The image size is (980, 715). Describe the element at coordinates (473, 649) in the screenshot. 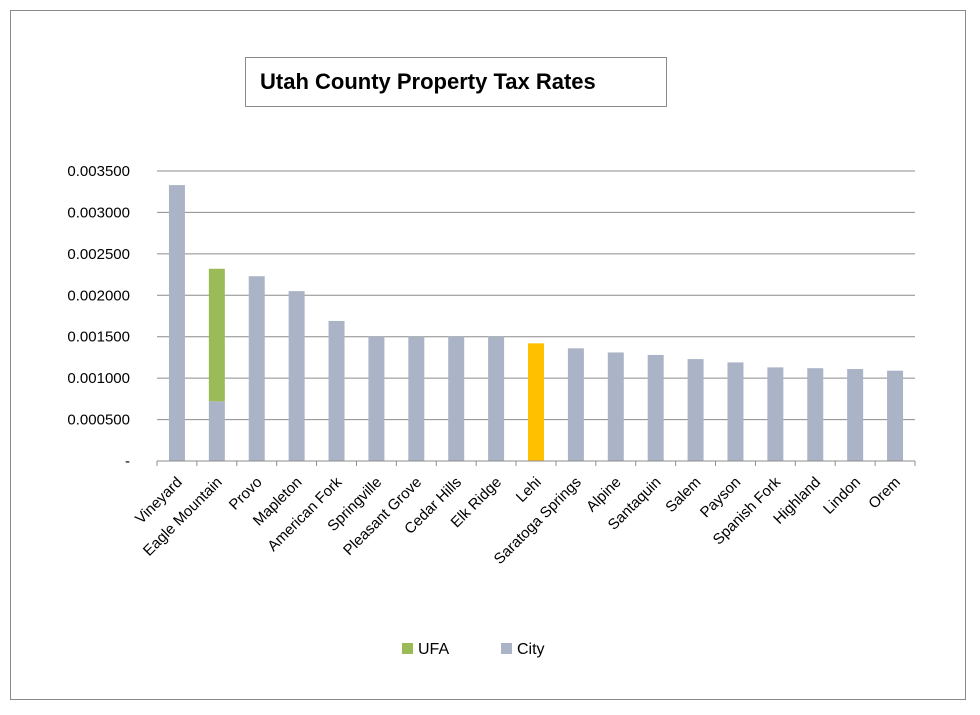

I see `legend: UFA City` at that location.